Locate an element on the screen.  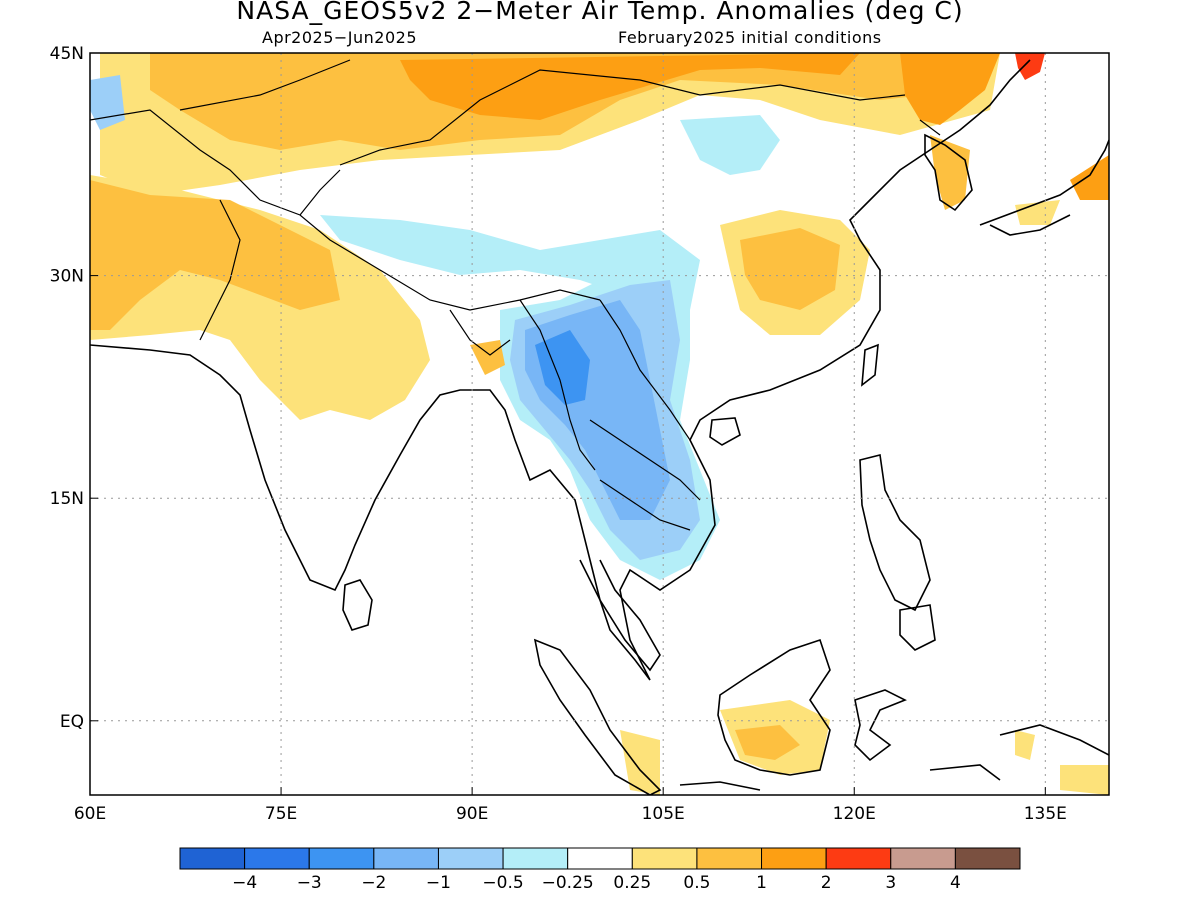
y-tick-label: 30N is located at coordinates (67, 277).